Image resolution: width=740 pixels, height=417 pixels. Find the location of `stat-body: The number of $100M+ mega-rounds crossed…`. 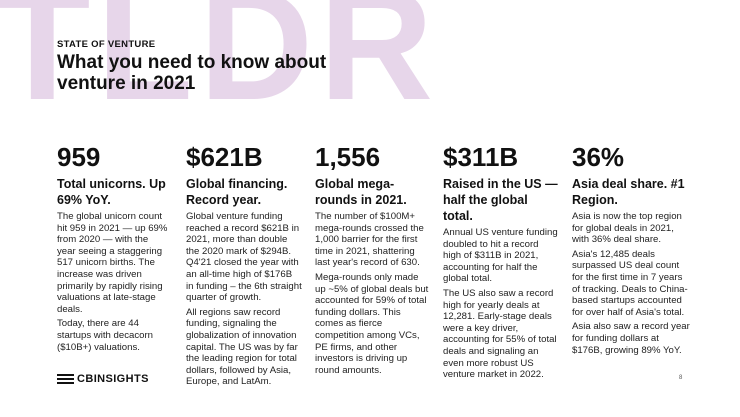

stat-body: The number of $100M+ mega-rounds crossed… is located at coordinates (373, 293).